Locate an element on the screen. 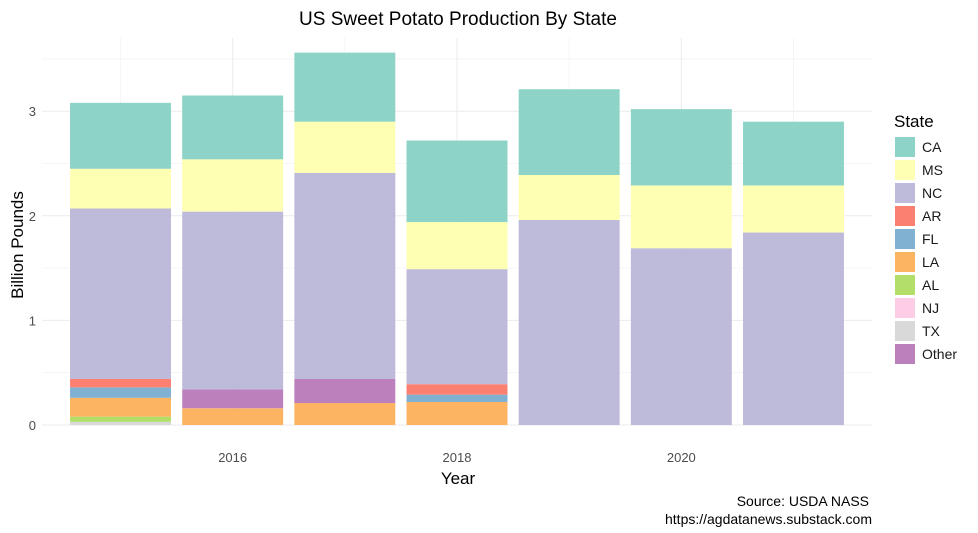 This screenshot has width=978, height=533. legend-key-la is located at coordinates (905, 262).